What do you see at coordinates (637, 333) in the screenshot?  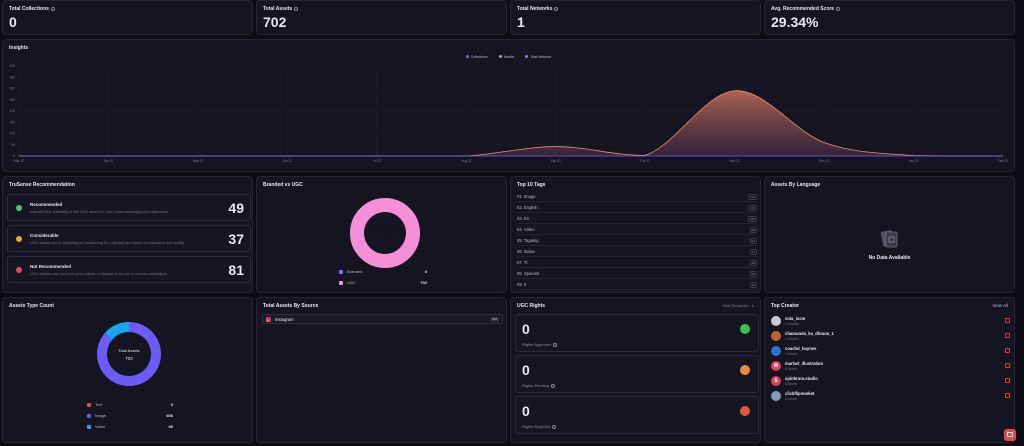 I see `rights-approved-box: 0 Rights Approved` at bounding box center [637, 333].